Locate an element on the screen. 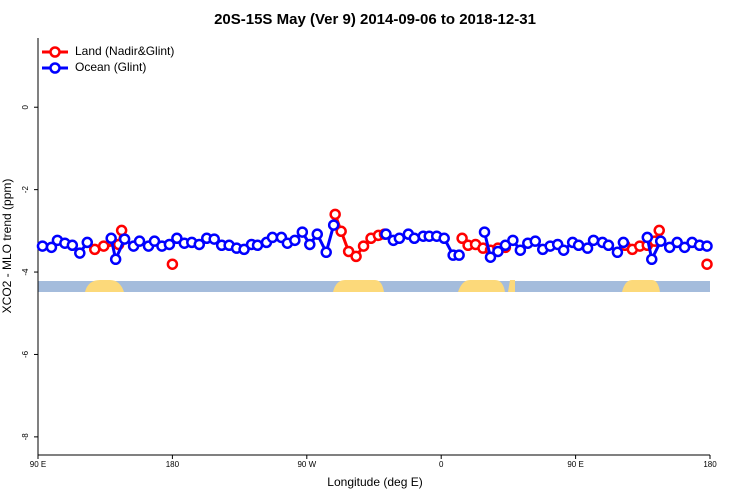  y-tick-label: -2 is located at coordinates (25, 190).